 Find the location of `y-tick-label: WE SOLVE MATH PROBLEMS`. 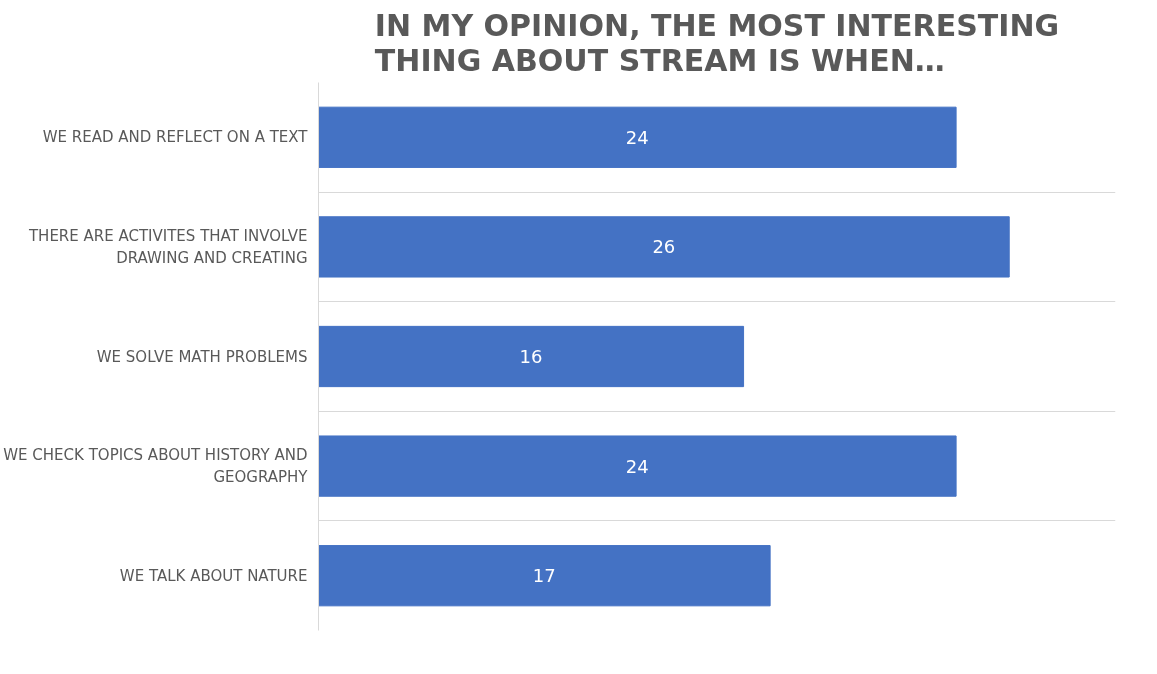

y-tick-label: WE SOLVE MATH PROBLEMS is located at coordinates (202, 356).